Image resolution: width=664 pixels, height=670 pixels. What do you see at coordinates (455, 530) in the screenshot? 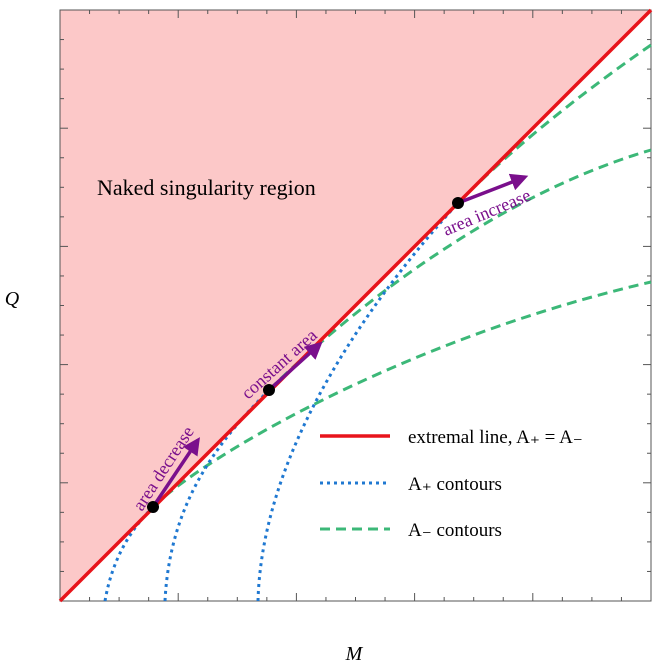
I see `legend-label: A₋ contours` at bounding box center [455, 530].